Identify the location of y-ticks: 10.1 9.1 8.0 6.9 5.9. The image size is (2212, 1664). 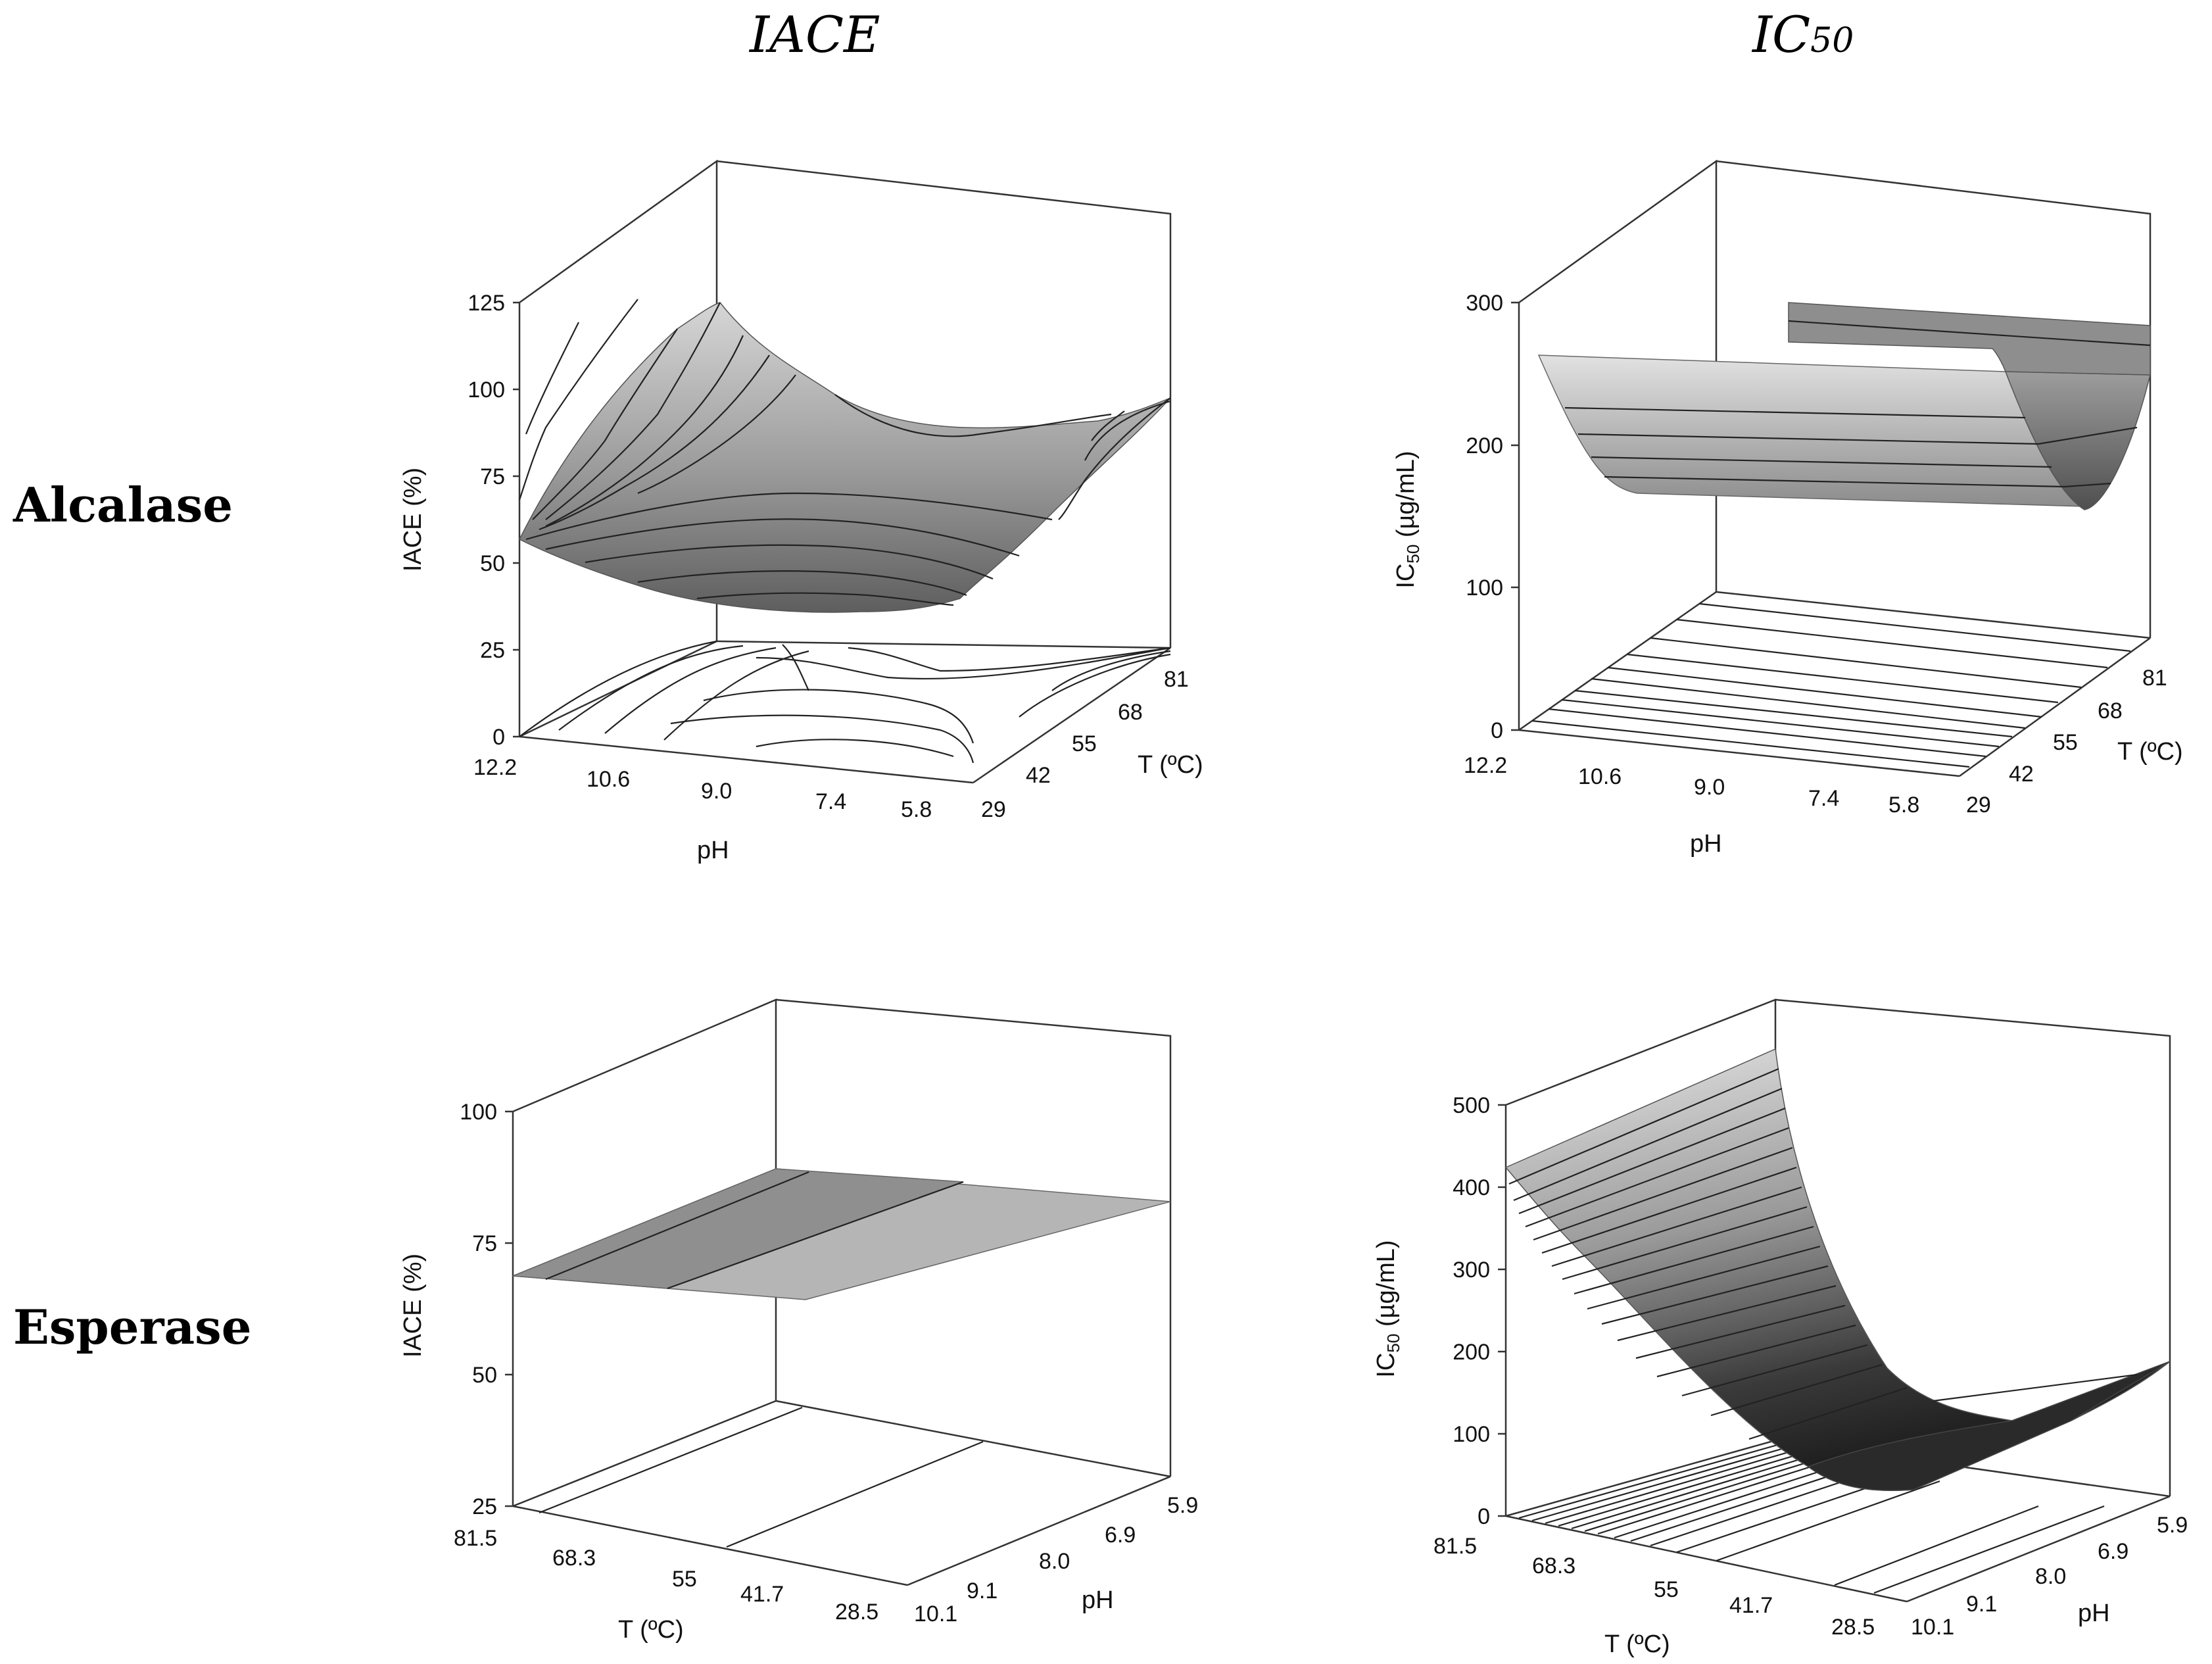
(2049, 1576).